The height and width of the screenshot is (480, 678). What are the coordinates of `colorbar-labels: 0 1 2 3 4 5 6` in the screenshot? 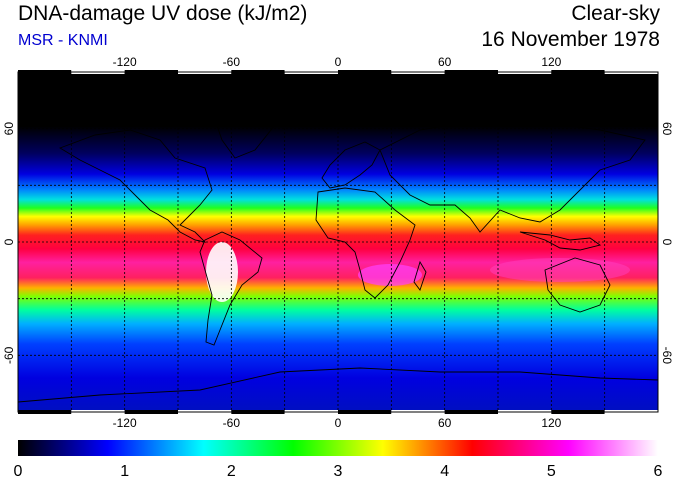 It's located at (338, 471).